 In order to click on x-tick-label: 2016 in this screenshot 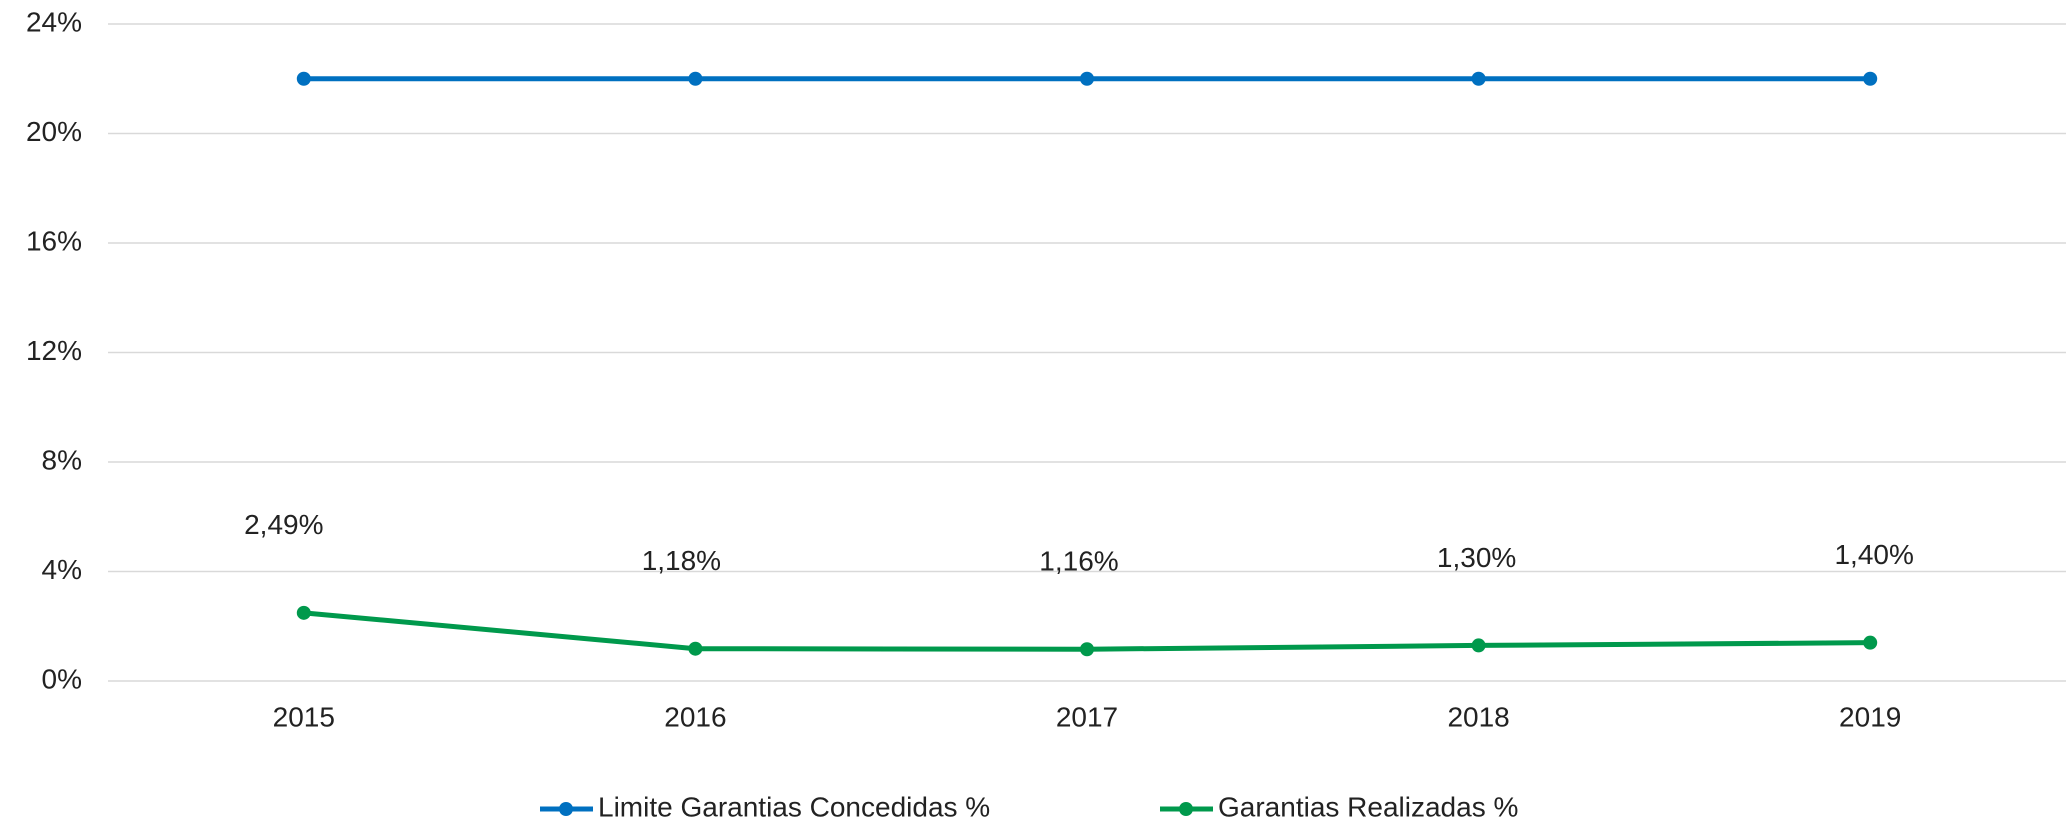, I will do `click(695, 716)`.